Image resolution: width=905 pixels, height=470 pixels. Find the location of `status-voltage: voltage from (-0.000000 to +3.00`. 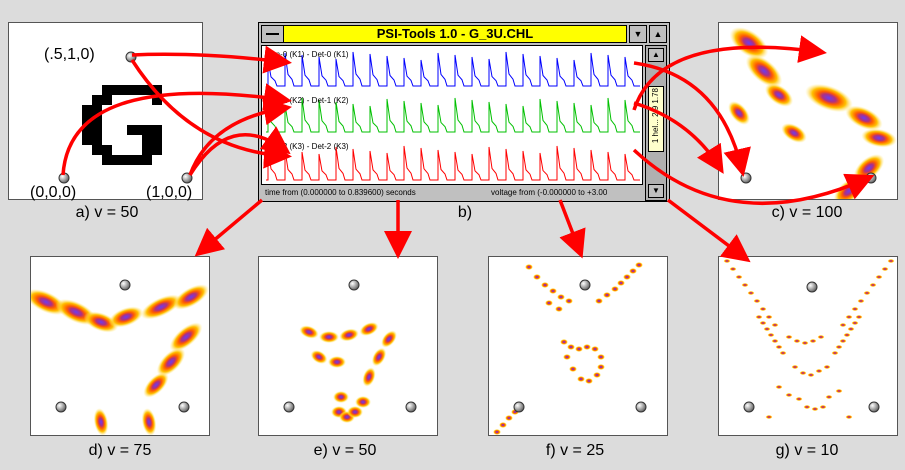

status-voltage: voltage from (-0.000000 to +3.00 is located at coordinates (549, 192).